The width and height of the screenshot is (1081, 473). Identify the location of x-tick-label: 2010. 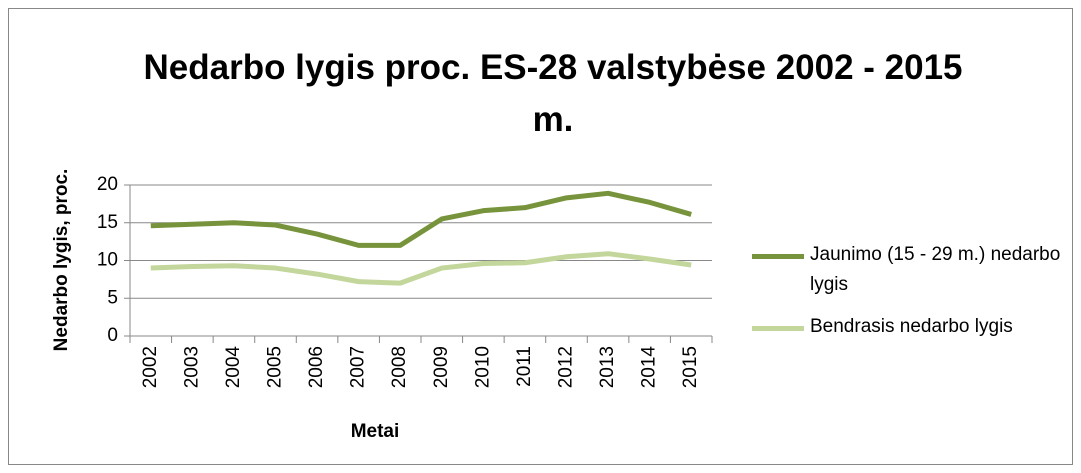
(482, 367).